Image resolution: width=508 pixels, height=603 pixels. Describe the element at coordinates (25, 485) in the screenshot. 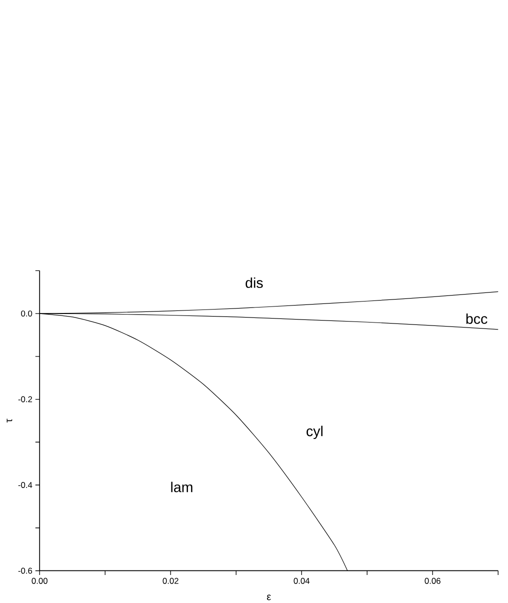

I see `y-tick-label: -0.4` at that location.